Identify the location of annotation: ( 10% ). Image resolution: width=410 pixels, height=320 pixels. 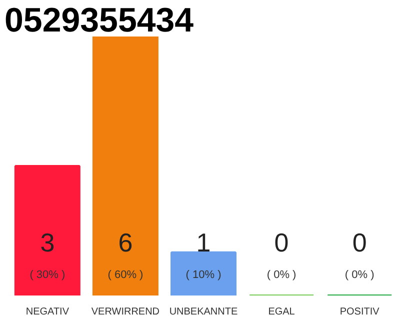
(204, 274).